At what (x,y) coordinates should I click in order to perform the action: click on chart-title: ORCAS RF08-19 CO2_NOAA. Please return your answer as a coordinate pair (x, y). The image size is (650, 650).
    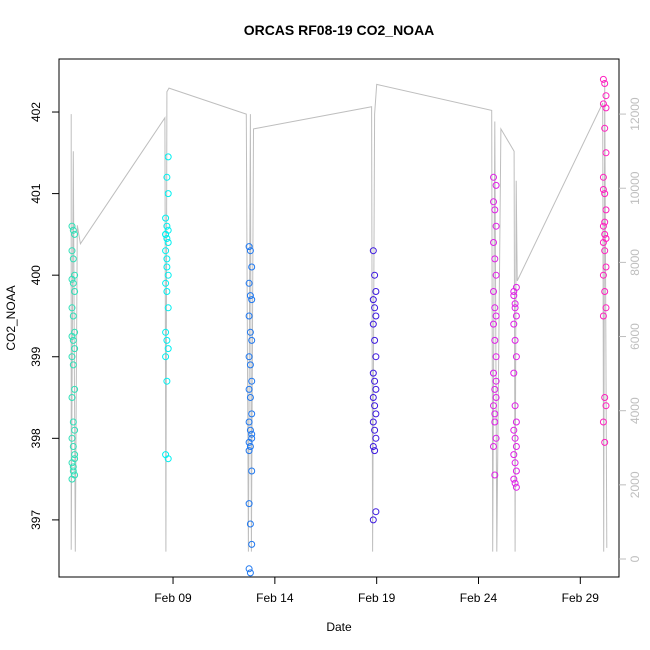
    Looking at the image, I should click on (339, 30).